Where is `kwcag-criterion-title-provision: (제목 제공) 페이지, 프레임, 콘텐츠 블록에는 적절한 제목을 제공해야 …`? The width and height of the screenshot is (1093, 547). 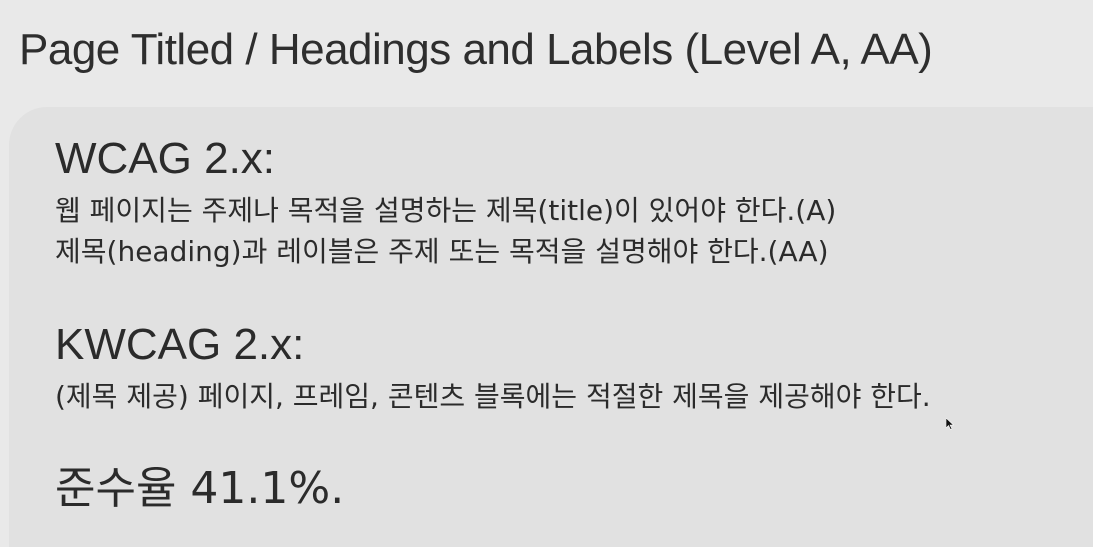 kwcag-criterion-title-provision: (제목 제공) 페이지, 프레임, 콘텐츠 블록에는 적절한 제목을 제공해야 … is located at coordinates (493, 396).